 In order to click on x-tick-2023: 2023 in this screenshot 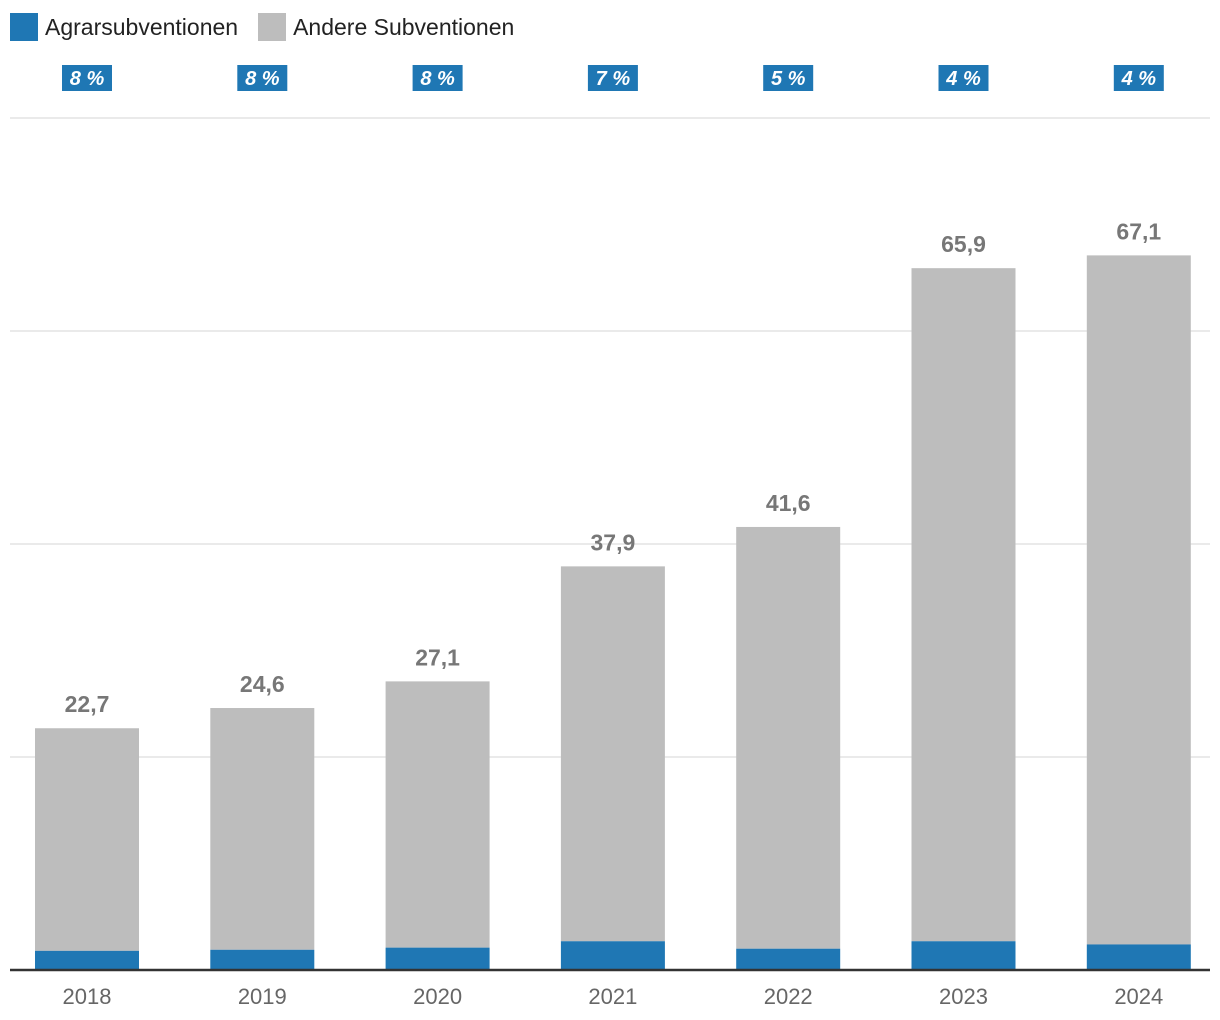, I will do `click(963, 996)`.